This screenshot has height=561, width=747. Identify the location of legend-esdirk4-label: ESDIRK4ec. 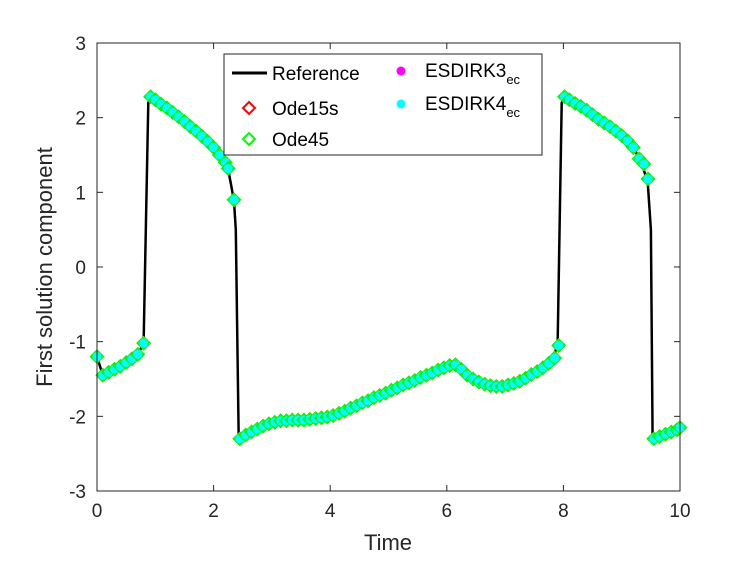
(473, 107).